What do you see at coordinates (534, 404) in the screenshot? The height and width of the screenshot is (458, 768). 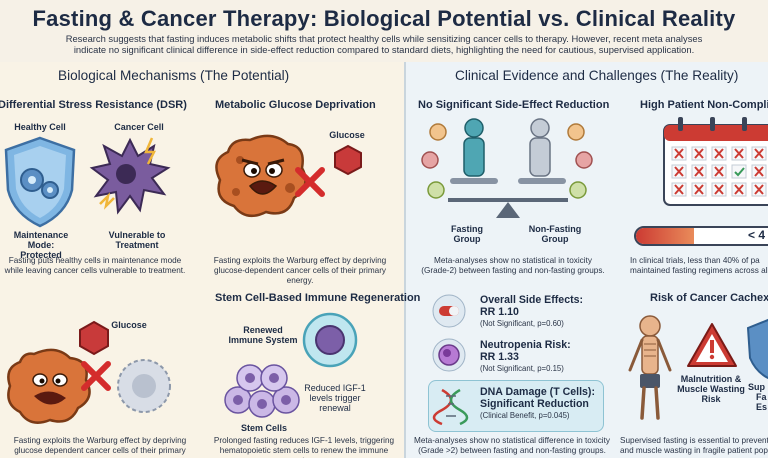 I see `stat-3-value: Significant Reduction` at bounding box center [534, 404].